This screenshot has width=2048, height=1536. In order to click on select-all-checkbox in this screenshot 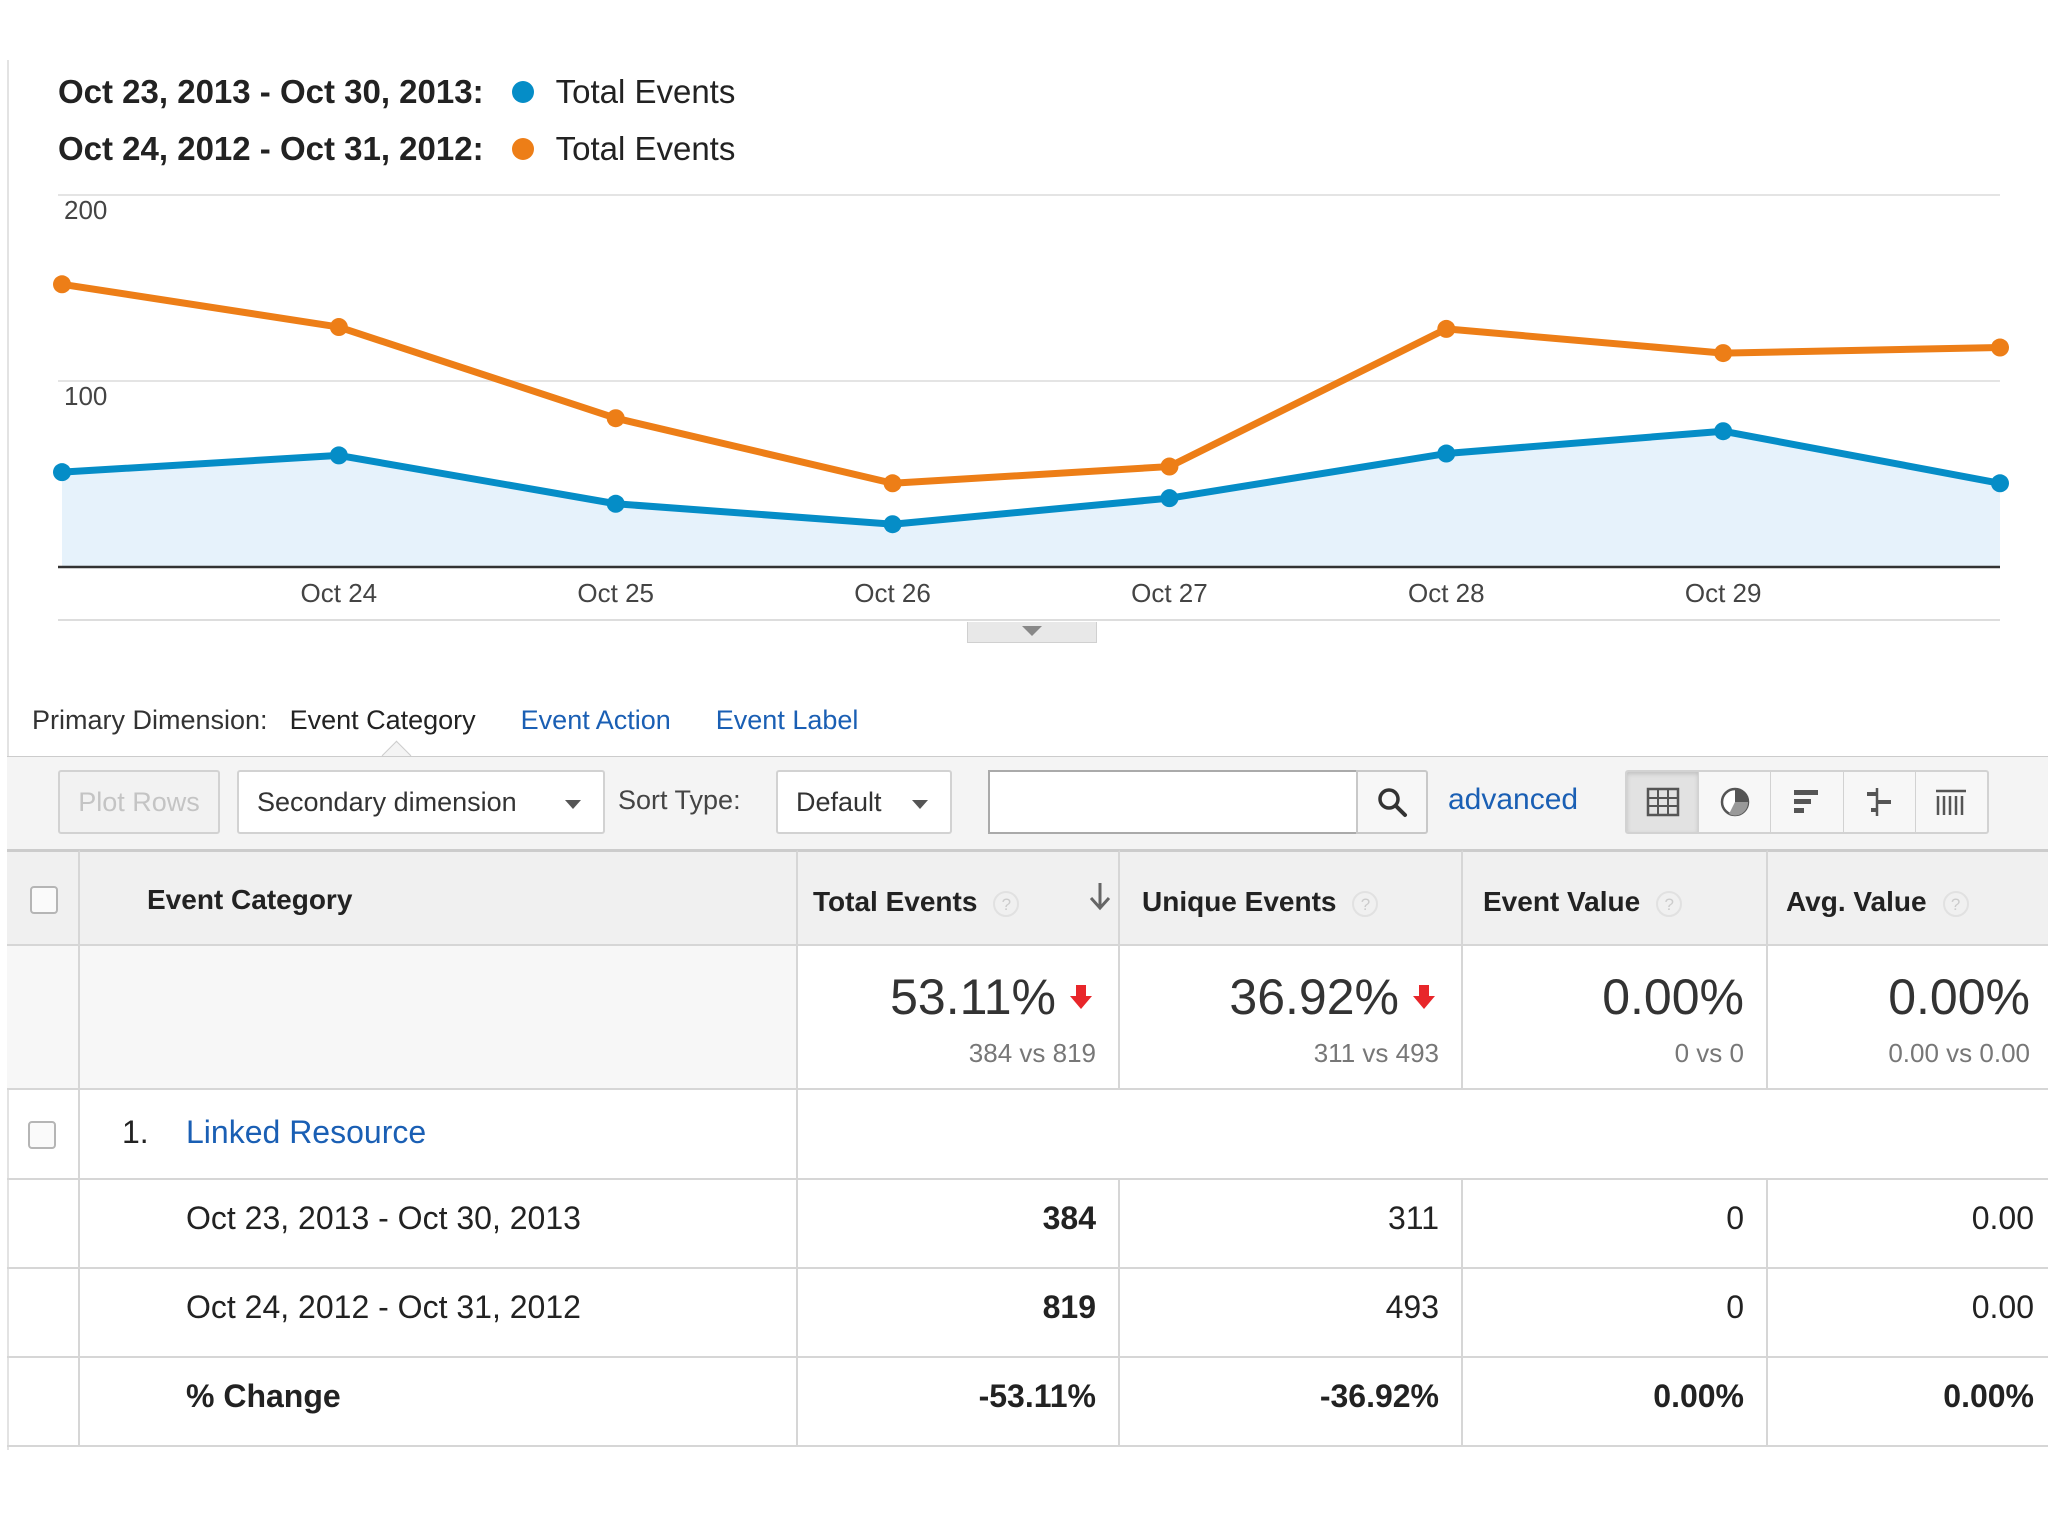, I will do `click(44, 900)`.